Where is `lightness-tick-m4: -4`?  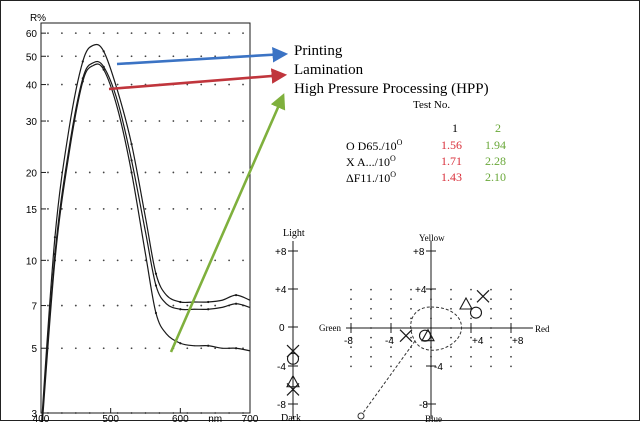 lightness-tick-m4: -4 is located at coordinates (281, 367).